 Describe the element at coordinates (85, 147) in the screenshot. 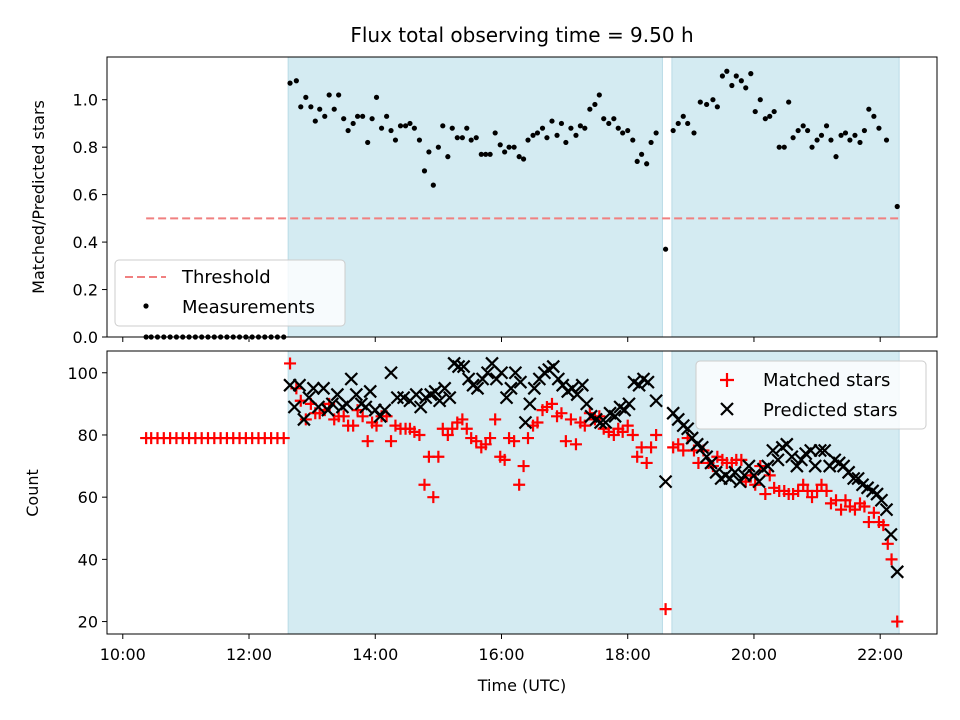

I see `y-tick-label: 0.8` at that location.